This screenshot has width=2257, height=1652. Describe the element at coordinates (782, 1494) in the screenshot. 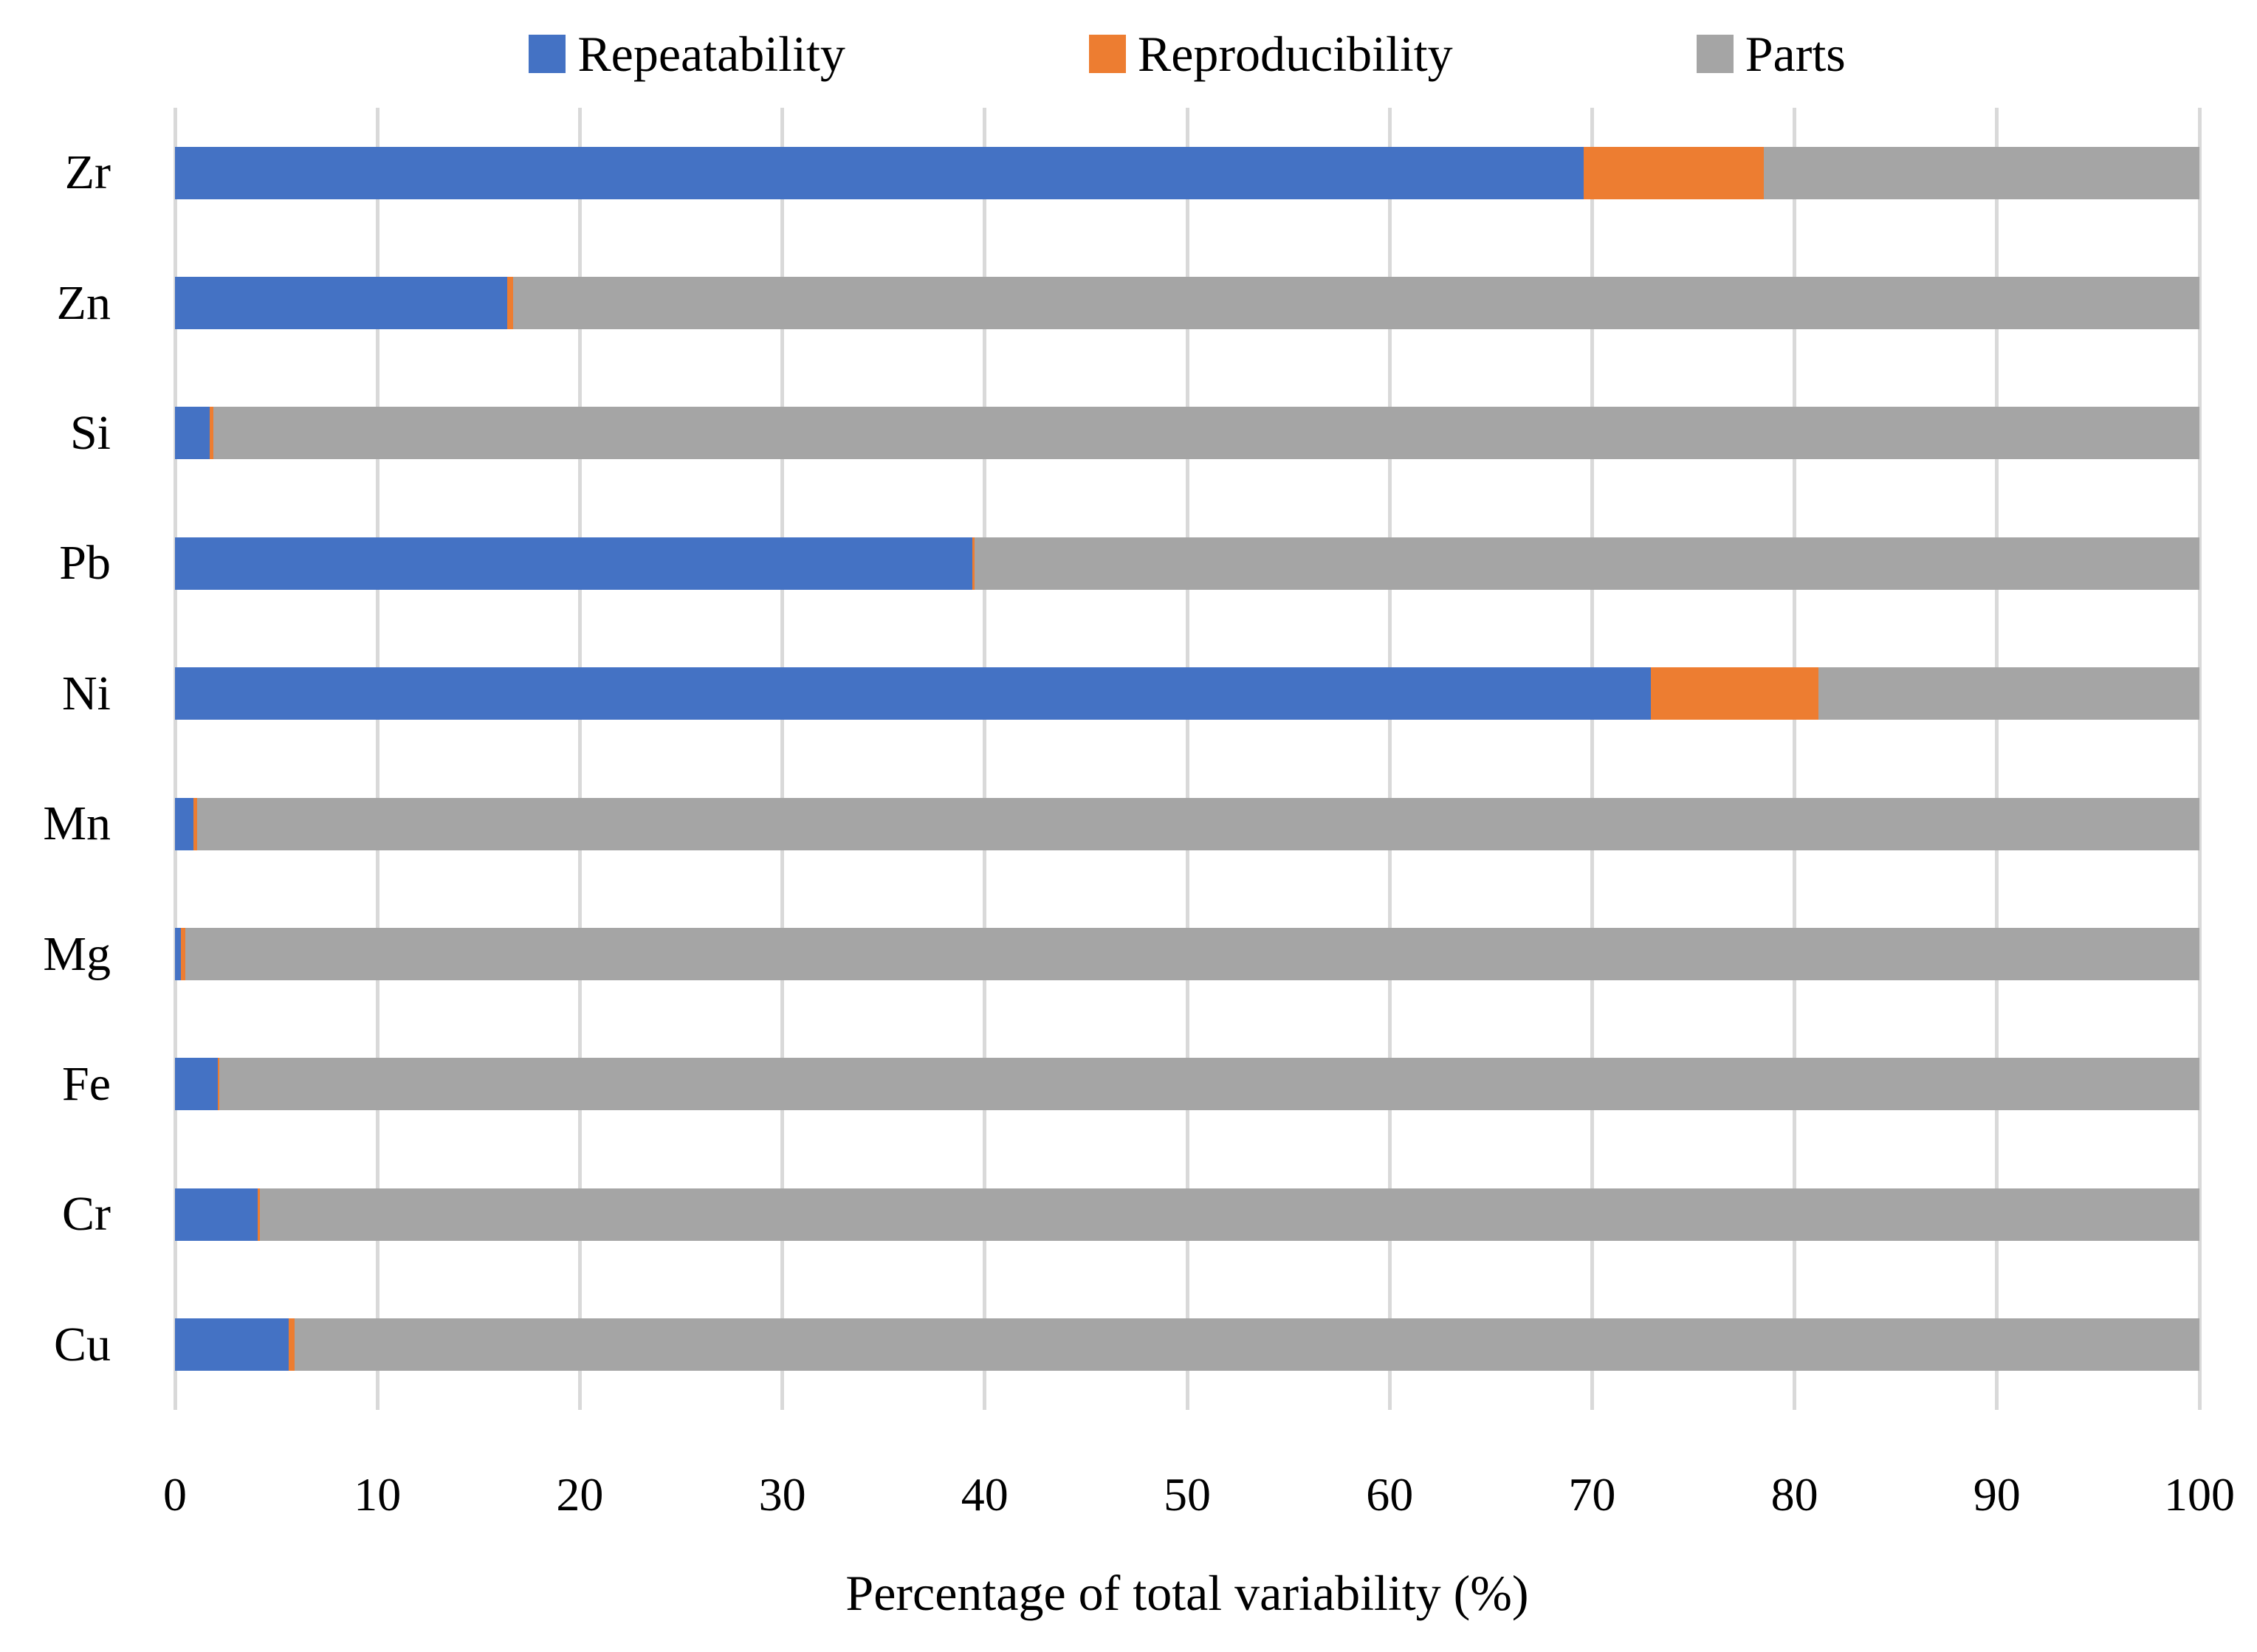

I see `x-tick-label-30: 30` at that location.